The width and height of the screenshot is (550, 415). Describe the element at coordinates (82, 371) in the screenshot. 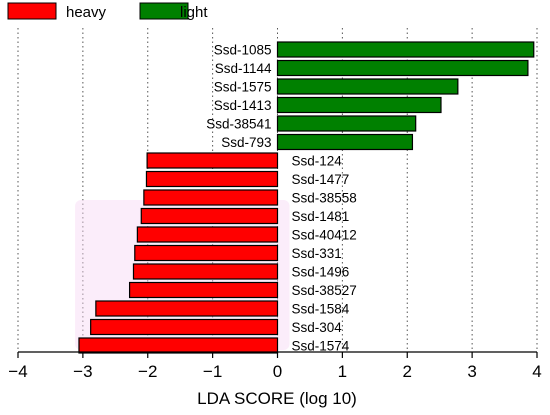

I see `x-tick-label: −3` at that location.